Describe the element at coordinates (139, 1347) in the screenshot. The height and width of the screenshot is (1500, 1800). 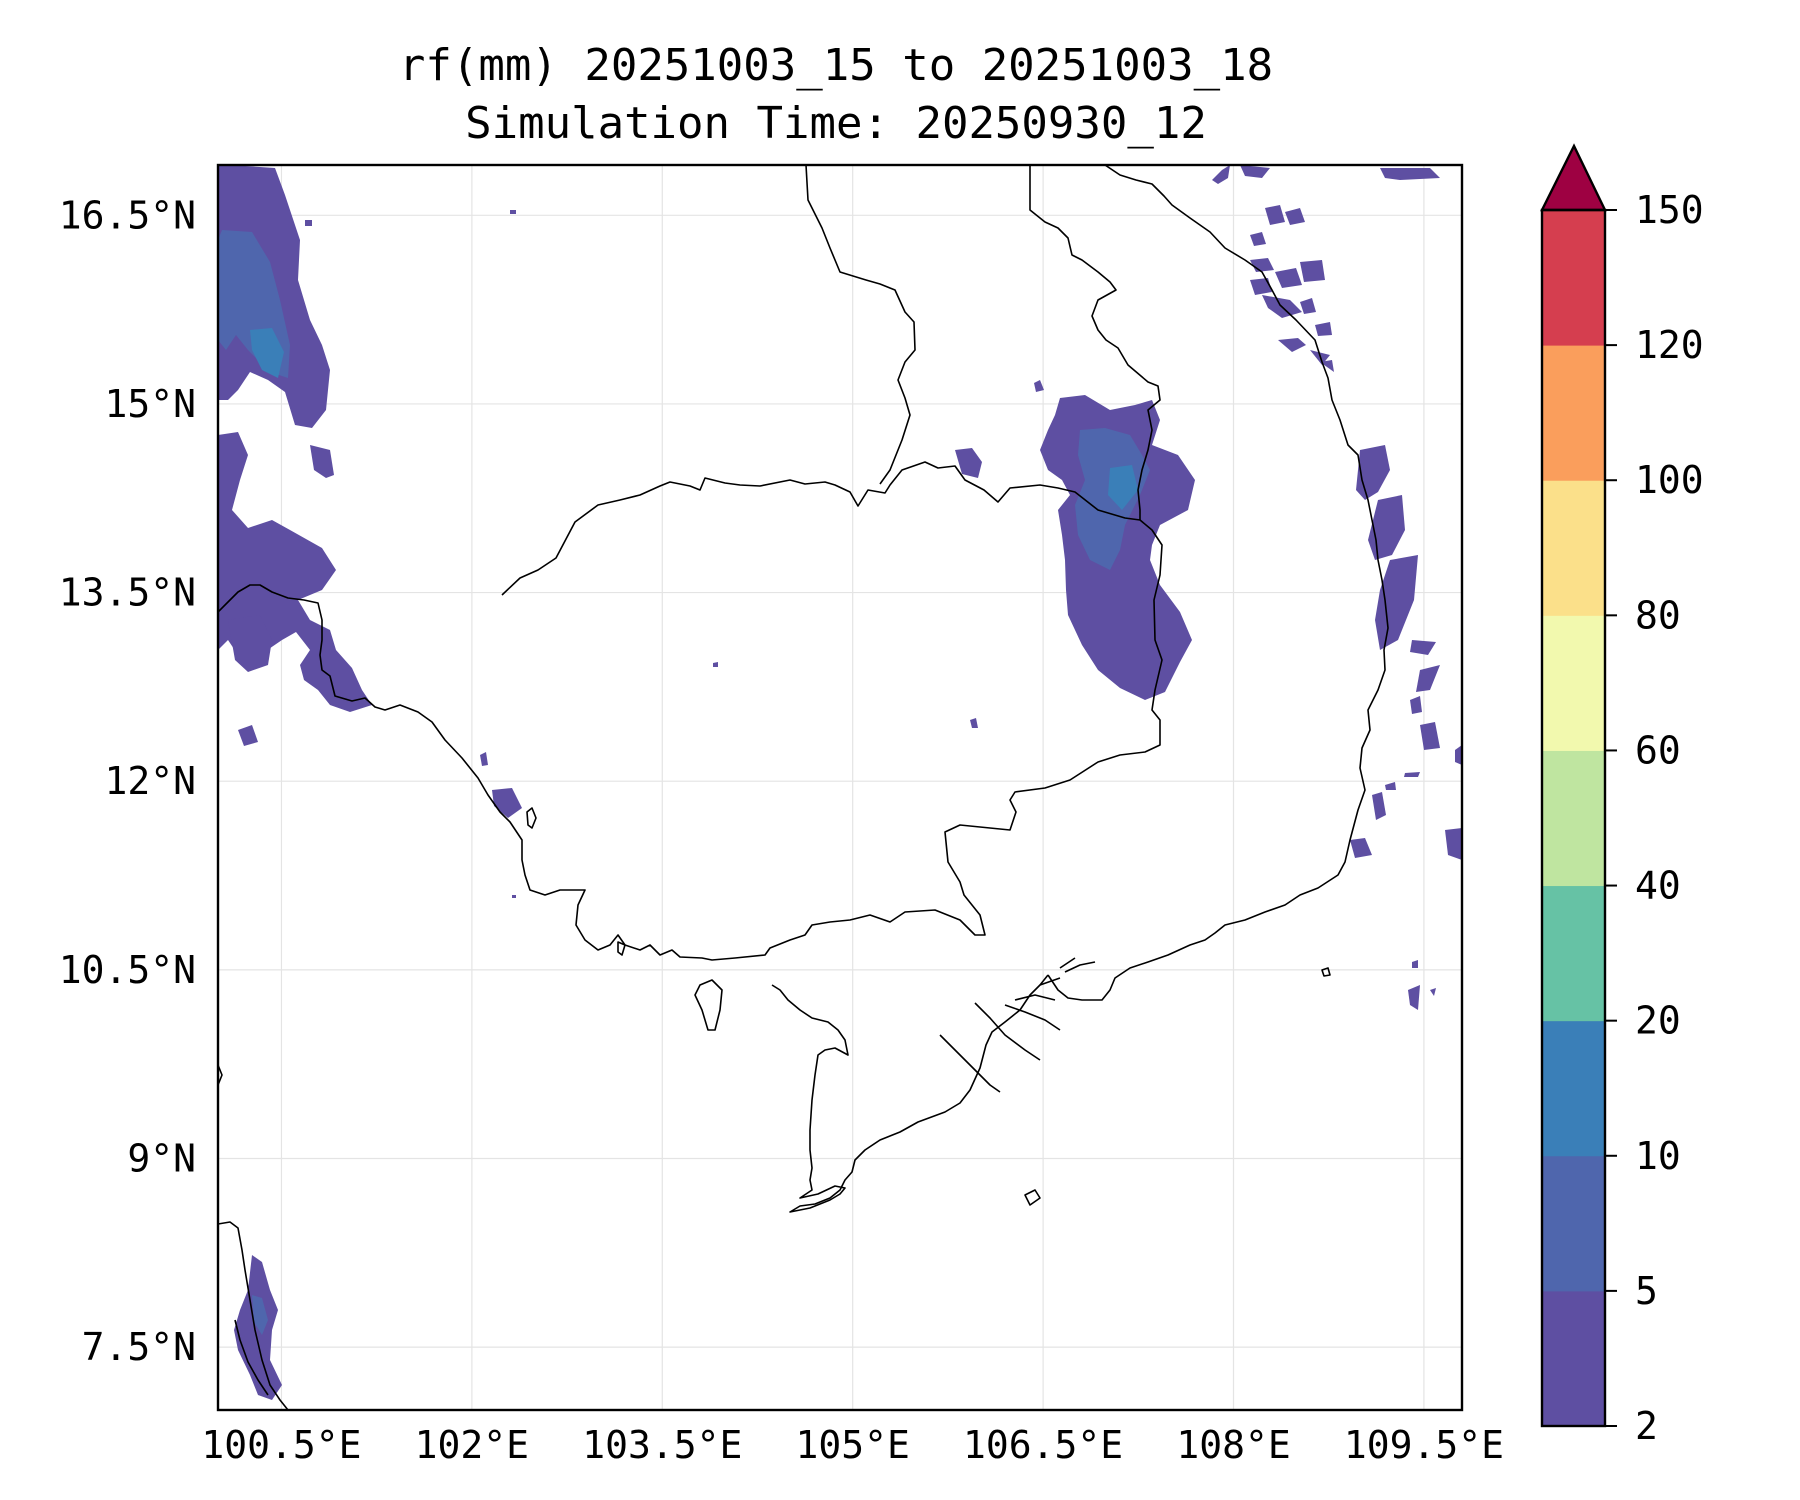
I see `lat-tick-label-6: 7.5°N` at that location.